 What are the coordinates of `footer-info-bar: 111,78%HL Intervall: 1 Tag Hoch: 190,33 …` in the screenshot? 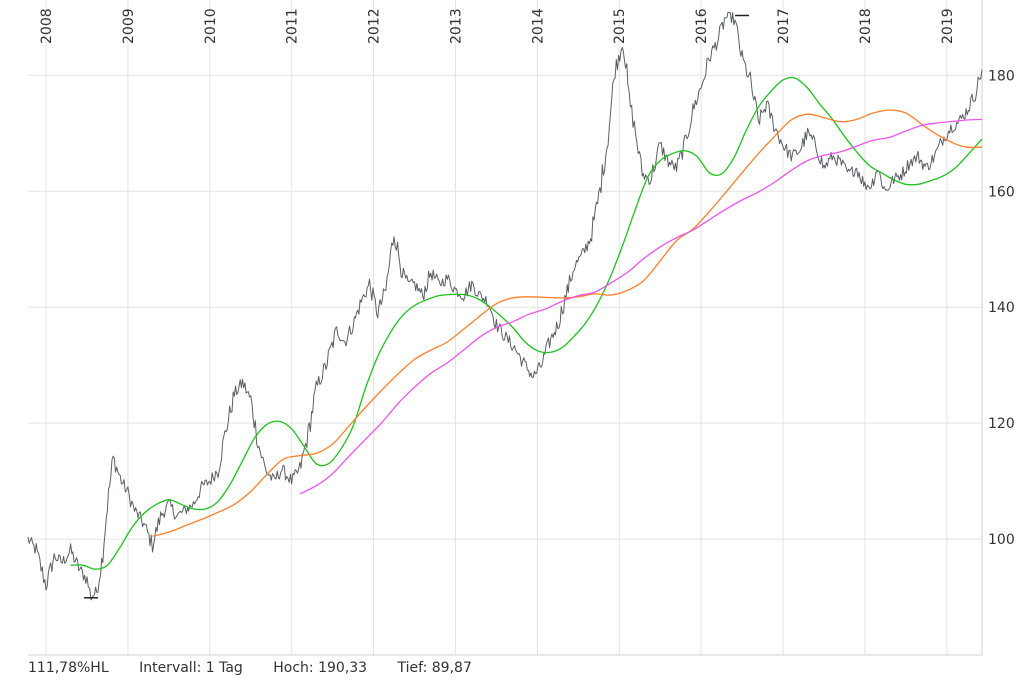 It's located at (250, 668).